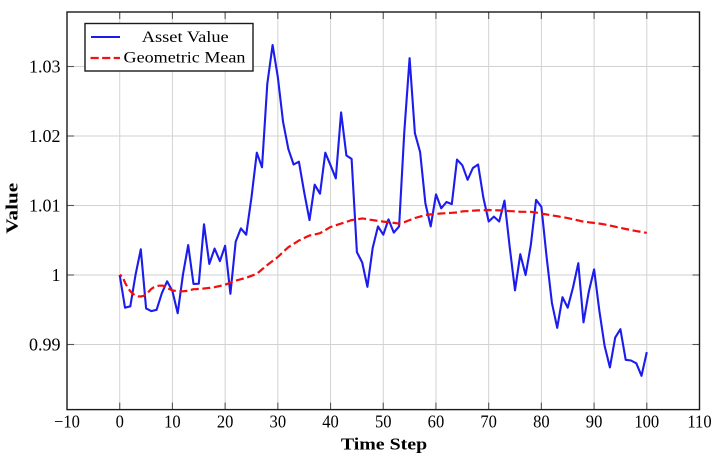  What do you see at coordinates (436, 422) in the screenshot?
I see `svg-text: 60` at bounding box center [436, 422].